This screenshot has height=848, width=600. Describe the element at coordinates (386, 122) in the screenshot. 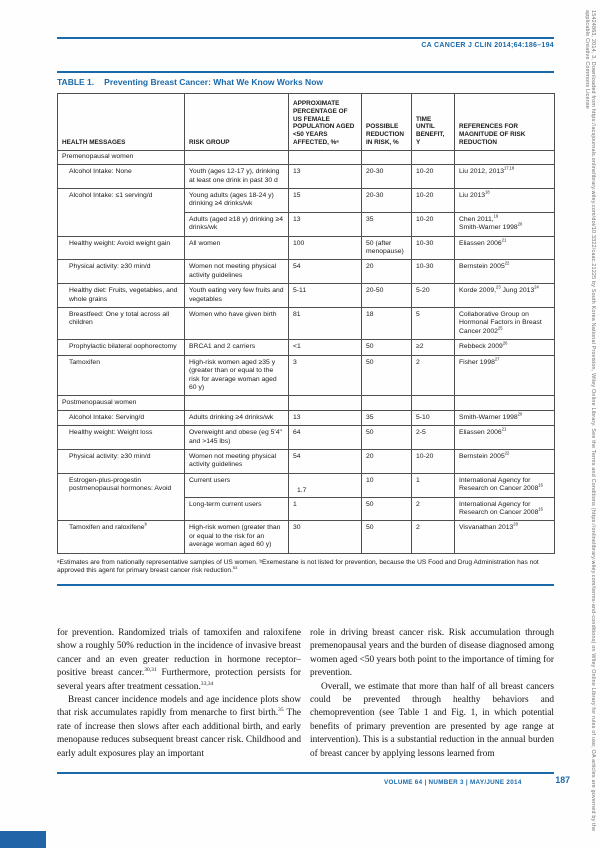

I see `column-header: POSSIBLE REDUCTION IN RISK, %` at that location.